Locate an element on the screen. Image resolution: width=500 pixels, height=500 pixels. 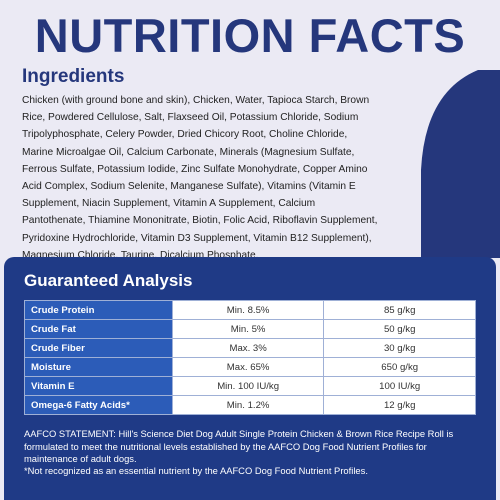
nutrient-value: 650 g/kg is located at coordinates (399, 367).